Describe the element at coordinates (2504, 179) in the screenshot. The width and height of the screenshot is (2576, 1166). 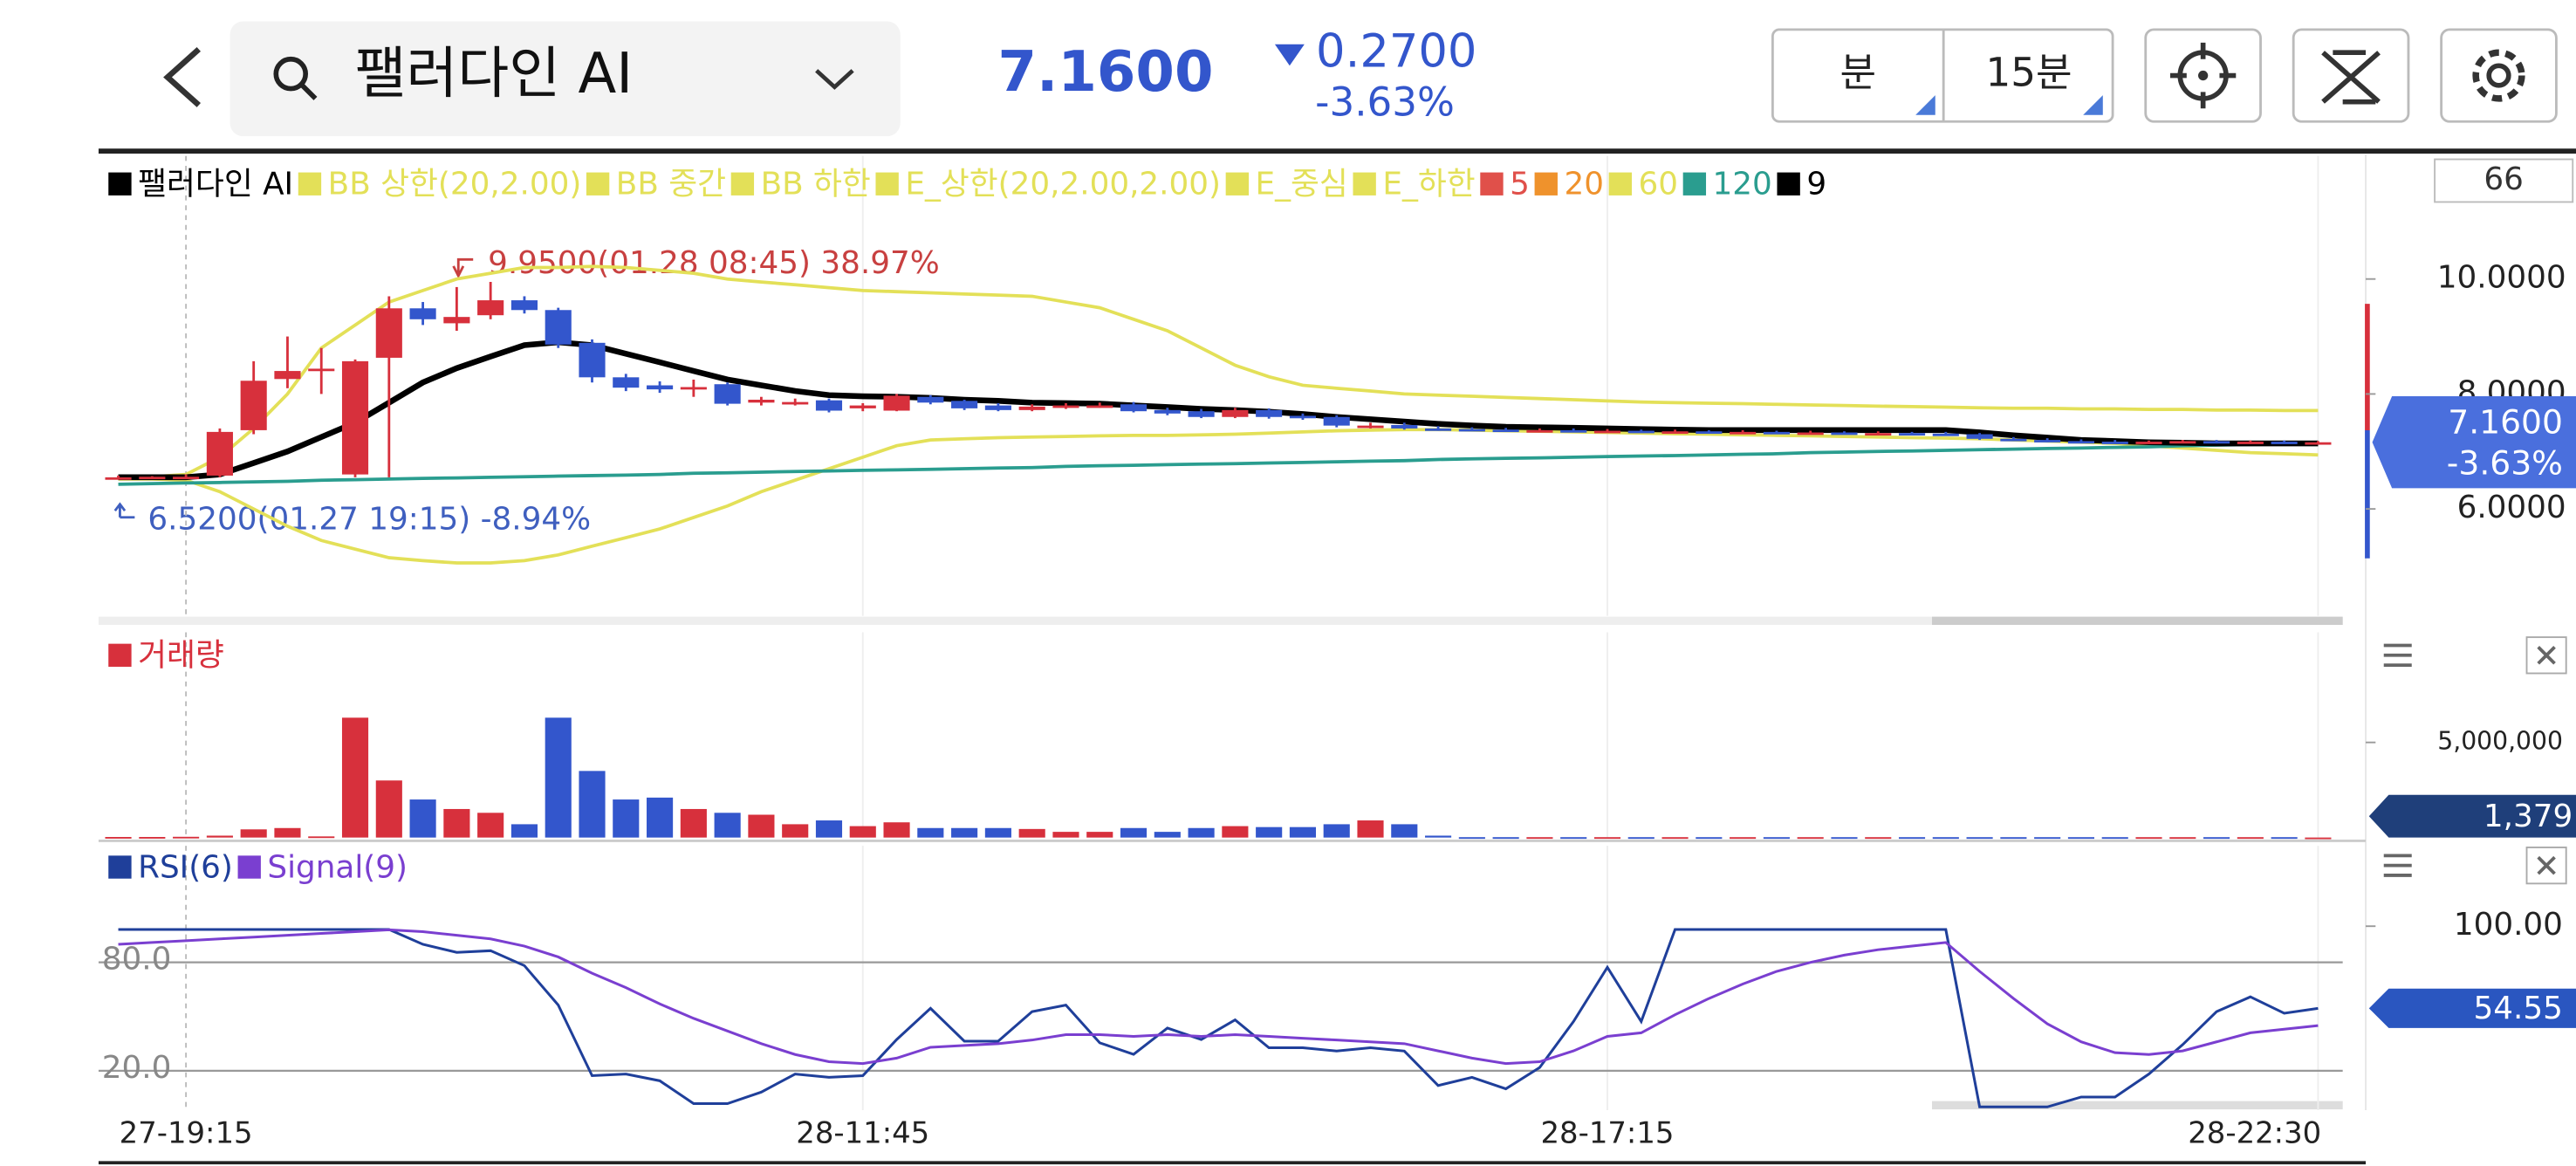
I see `candle-count: 66` at that location.